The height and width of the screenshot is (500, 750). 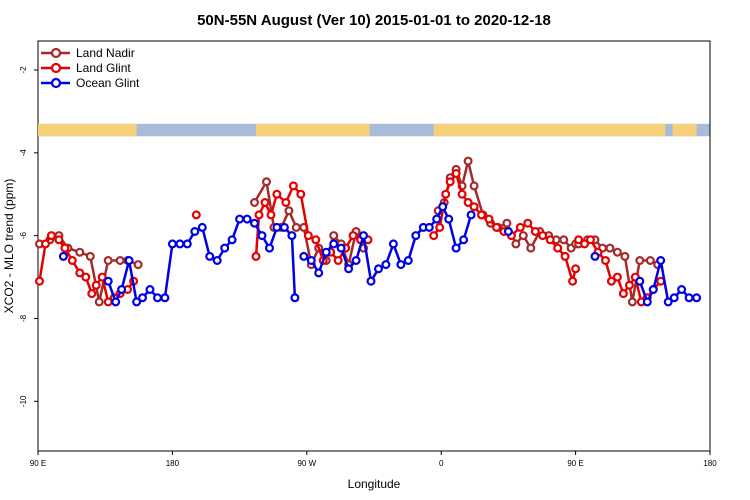 I want to click on x-axis: 90 E 180 90 W 0 90 E 180, so click(x=373, y=459).